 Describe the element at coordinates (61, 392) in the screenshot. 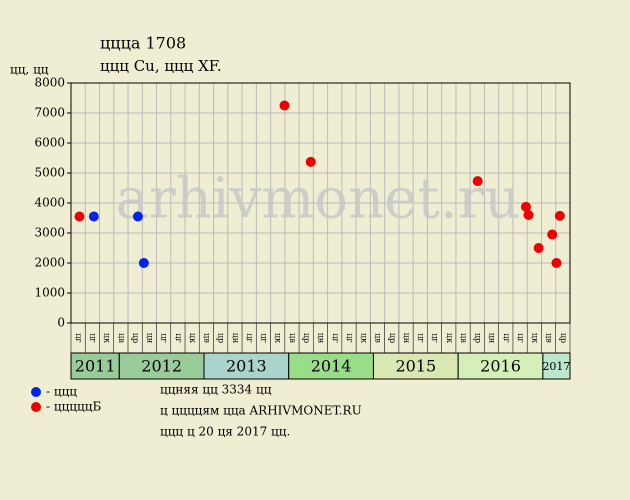

I see `legend-label: - ццц` at that location.